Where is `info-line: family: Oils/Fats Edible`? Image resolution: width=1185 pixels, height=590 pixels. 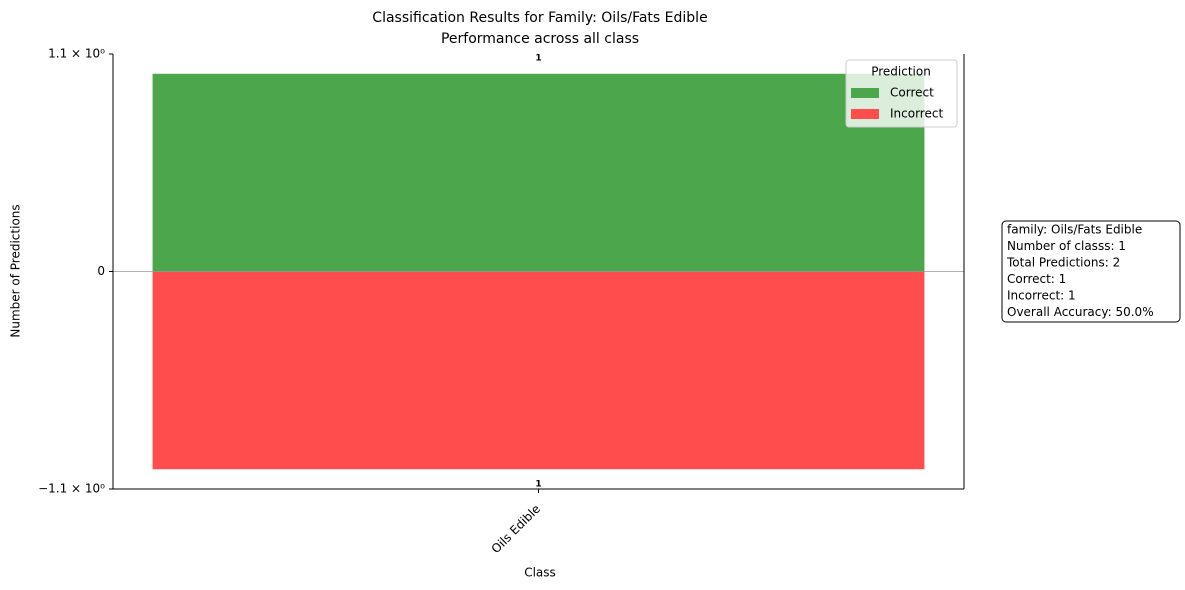
info-line: family: Oils/Fats Edible is located at coordinates (1074, 230).